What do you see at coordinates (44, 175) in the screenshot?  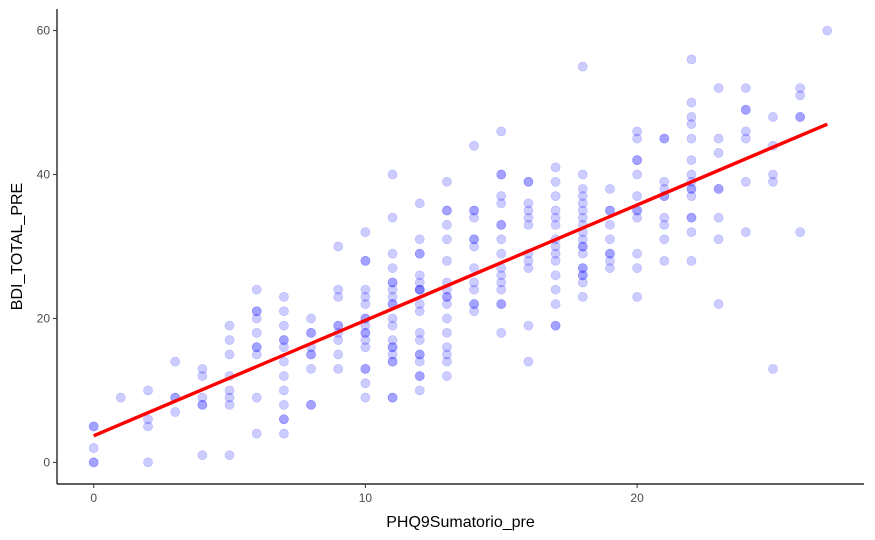 I see `y-tick-label: 40` at bounding box center [44, 175].